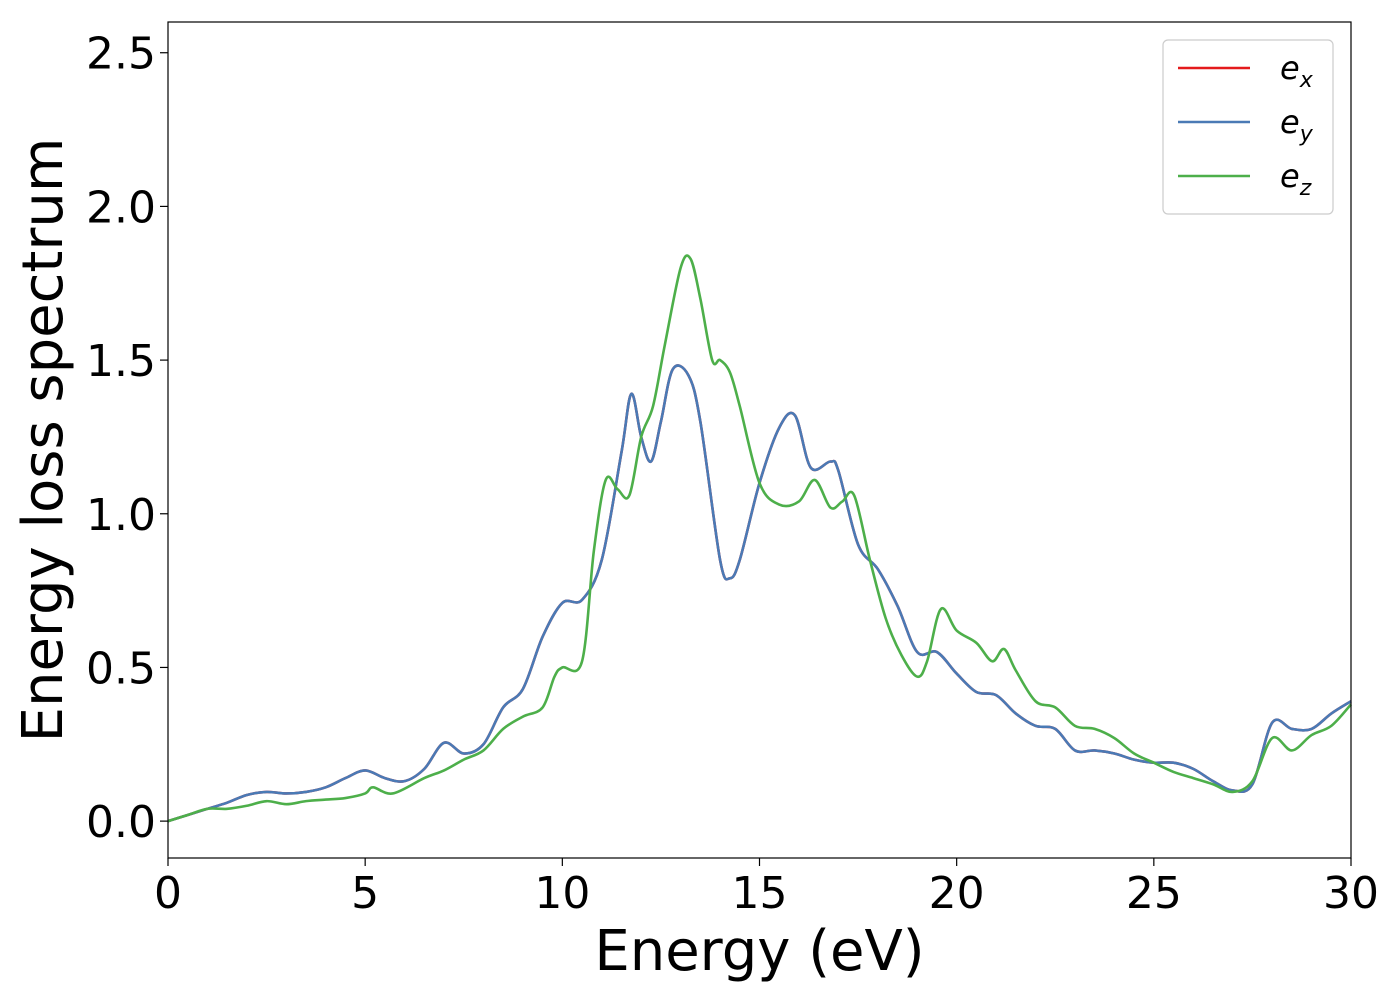 The height and width of the screenshot is (1000, 1400). I want to click on x-tick-label: 10, so click(562, 893).